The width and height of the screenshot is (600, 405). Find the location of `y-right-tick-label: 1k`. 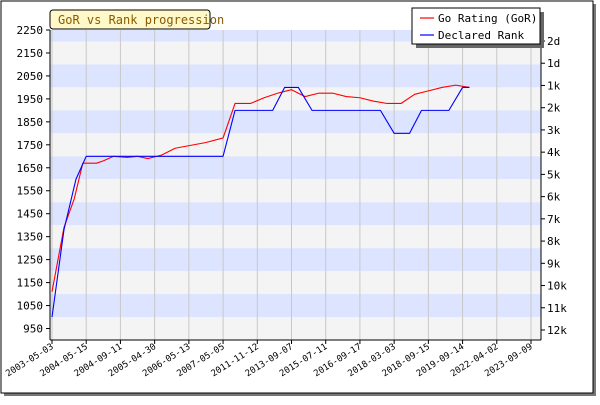

y-right-tick-label: 1k is located at coordinates (554, 85).